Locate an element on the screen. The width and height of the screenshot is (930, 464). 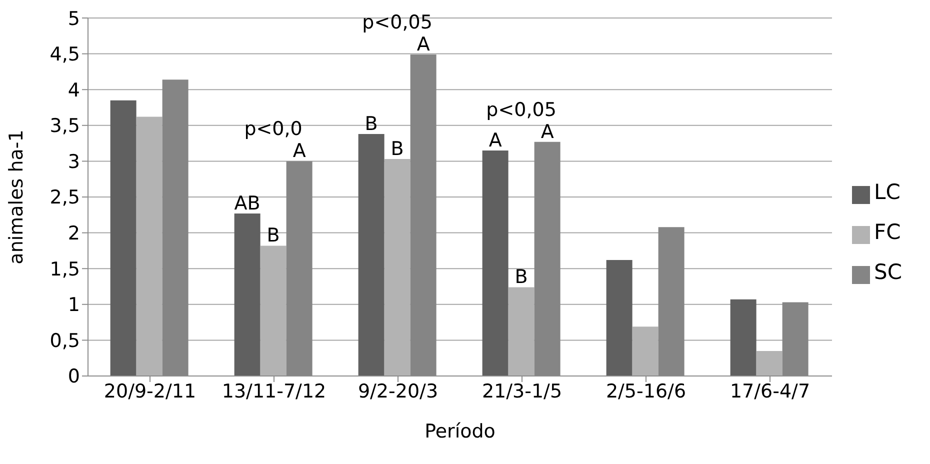
y-axis-title: animales ha-1 is located at coordinates (17, 197).